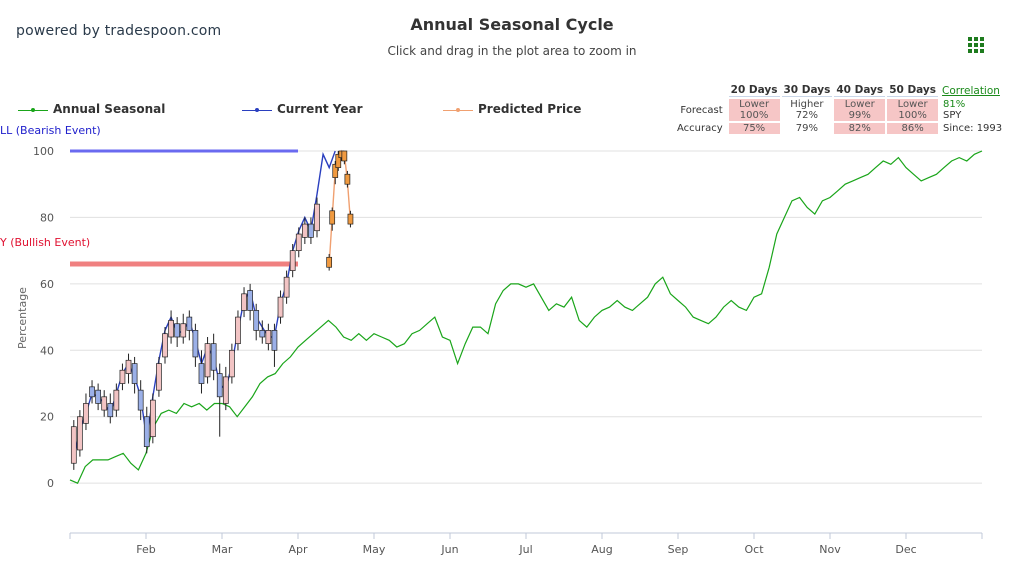  What do you see at coordinates (913, 90) in the screenshot?
I see `header-50-days: 50 Days` at bounding box center [913, 90].